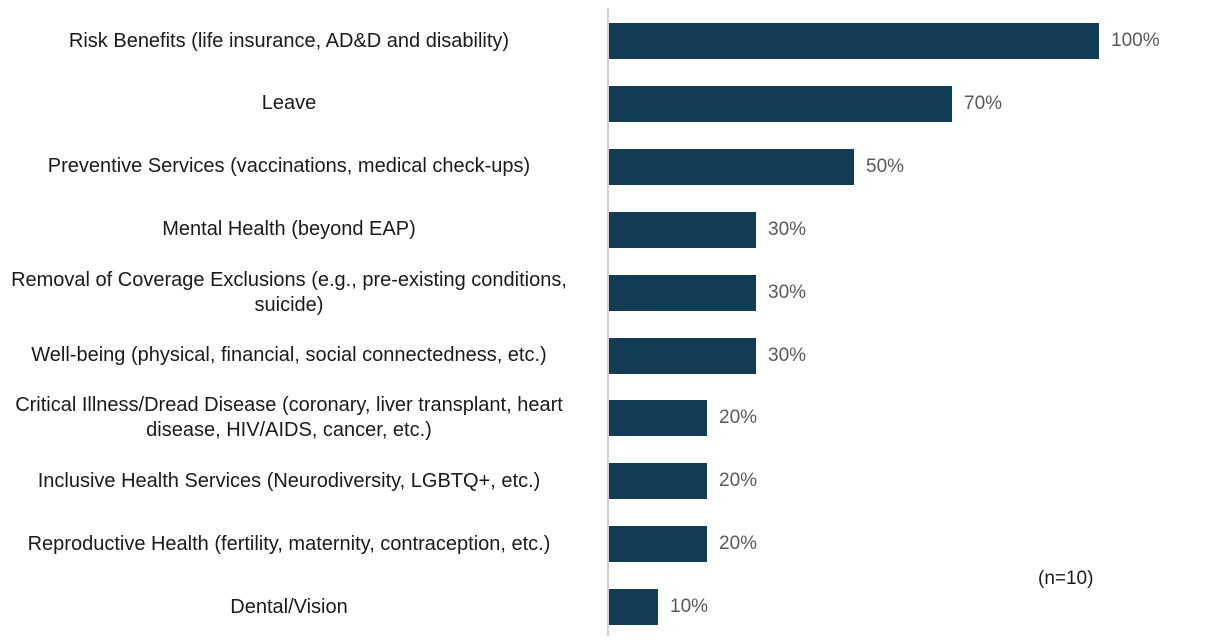 Image resolution: width=1210 pixels, height=643 pixels. I want to click on category-label: Mental Health (beyond EAP), so click(289, 229).